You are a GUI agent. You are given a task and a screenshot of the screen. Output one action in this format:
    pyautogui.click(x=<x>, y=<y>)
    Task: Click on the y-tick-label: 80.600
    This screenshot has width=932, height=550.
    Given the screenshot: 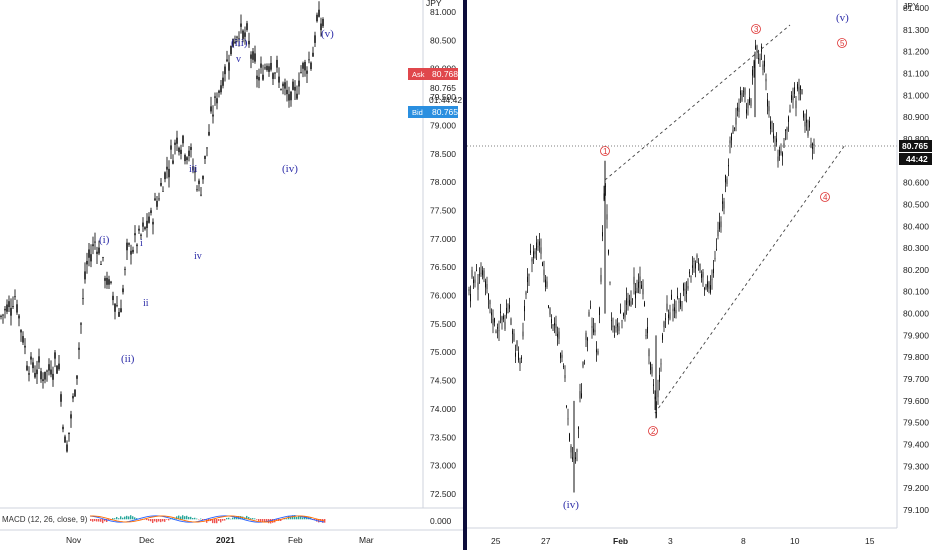 What is the action you would take?
    pyautogui.click(x=916, y=183)
    